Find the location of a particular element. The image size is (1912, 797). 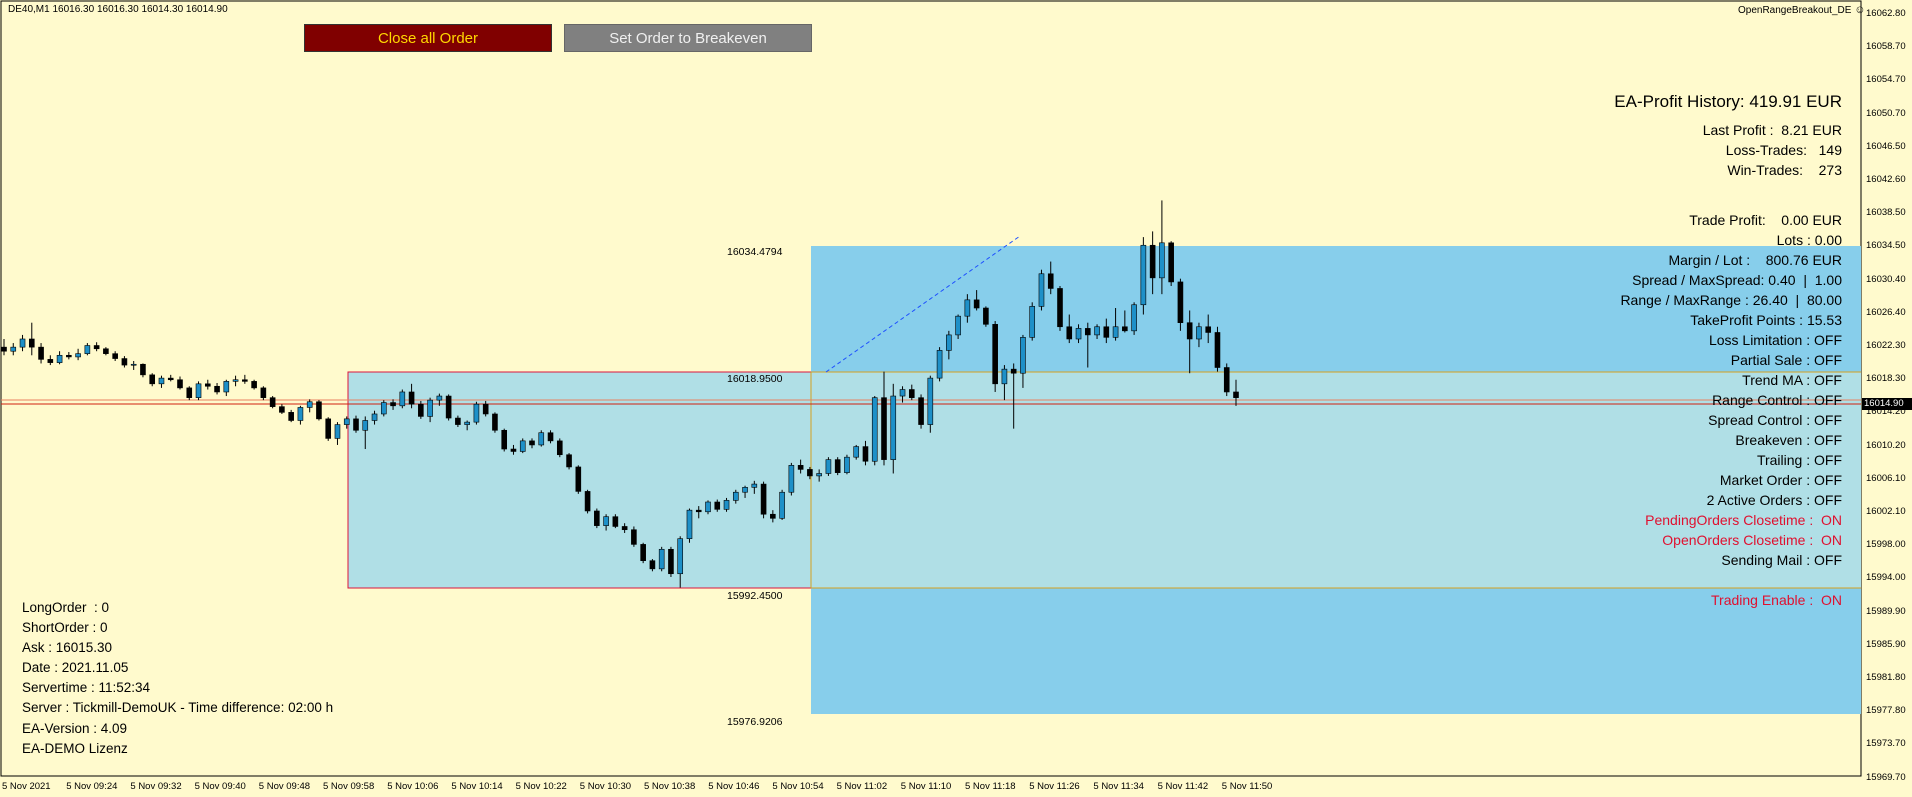

loss-trades: Loss-Trades: 149 is located at coordinates (1783, 150).